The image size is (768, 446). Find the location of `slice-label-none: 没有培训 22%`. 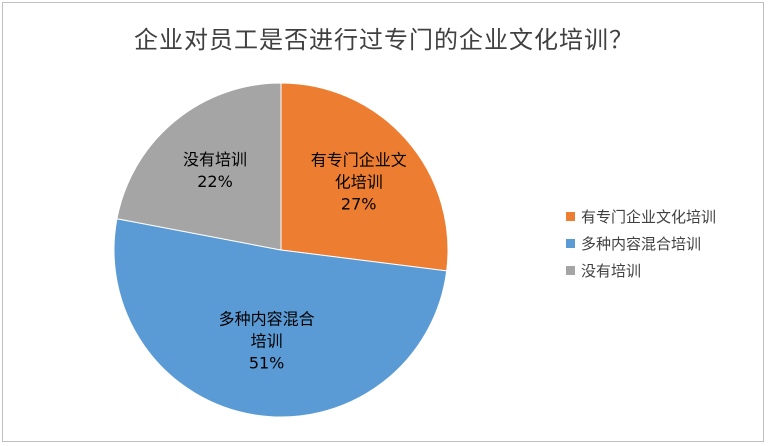

slice-label-none: 没有培训 22% is located at coordinates (215, 170).